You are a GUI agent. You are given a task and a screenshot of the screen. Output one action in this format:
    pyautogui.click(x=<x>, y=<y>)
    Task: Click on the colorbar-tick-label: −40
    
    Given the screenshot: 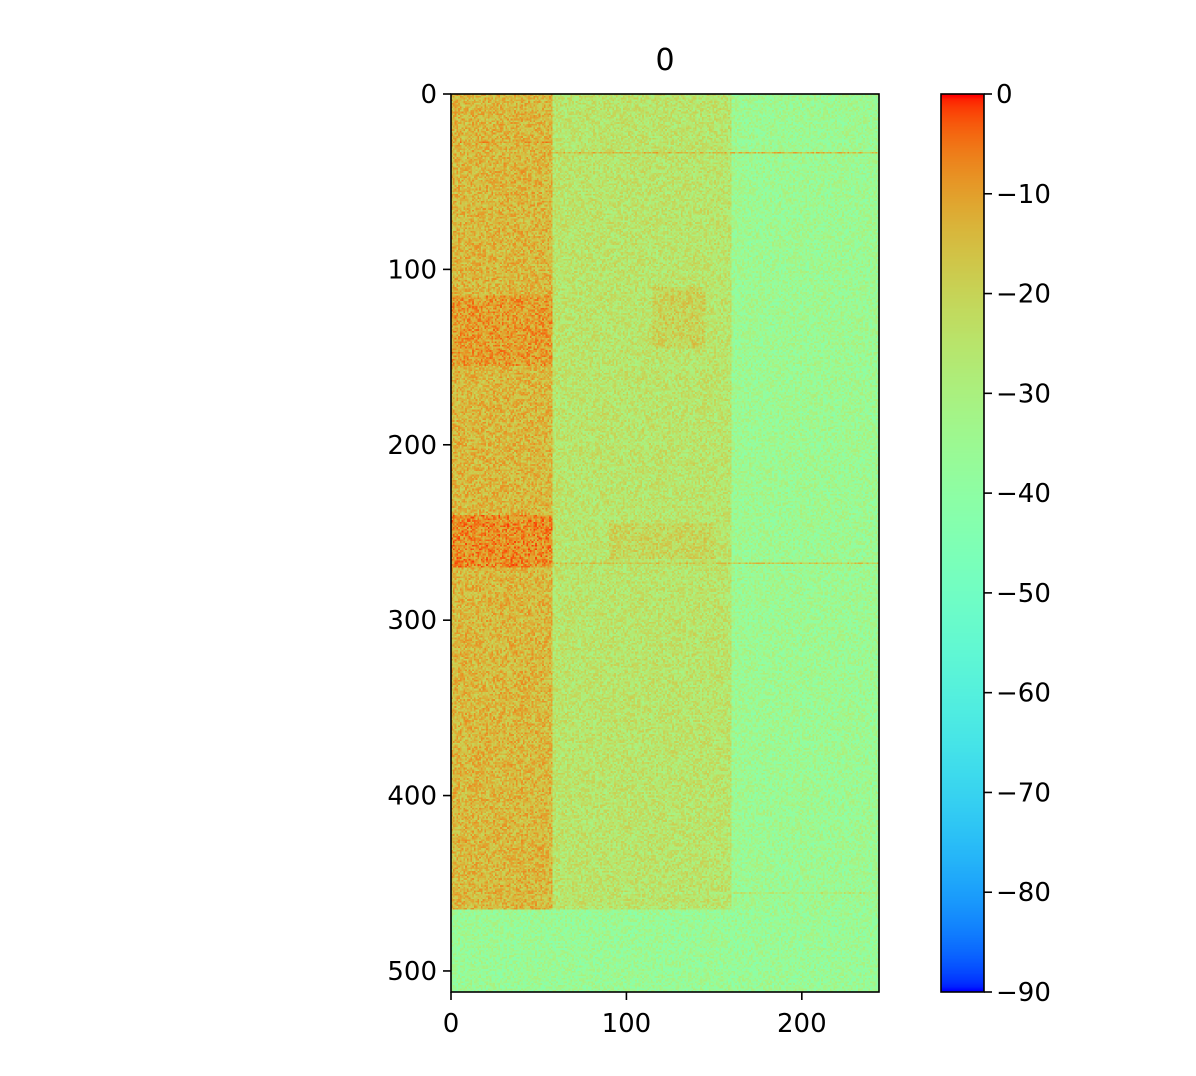 What is the action you would take?
    pyautogui.click(x=1023, y=494)
    